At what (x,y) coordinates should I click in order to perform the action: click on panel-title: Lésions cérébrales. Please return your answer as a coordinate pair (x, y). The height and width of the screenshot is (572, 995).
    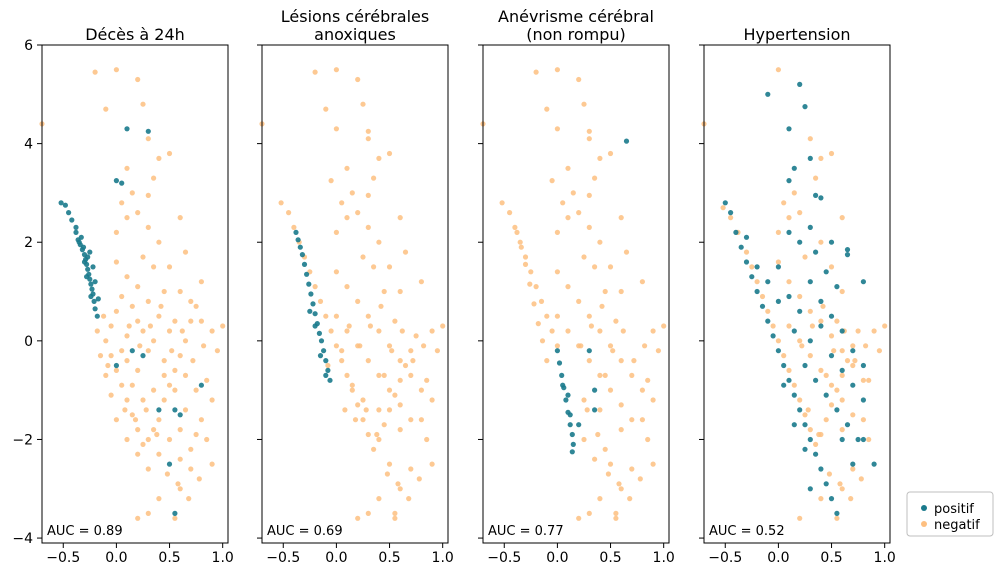
    Looking at the image, I should click on (355, 16).